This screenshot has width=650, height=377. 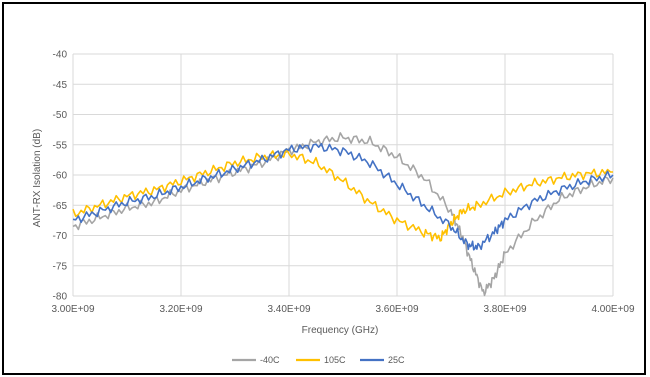 What do you see at coordinates (73, 309) in the screenshot?
I see `x-tick-label: 3.00E+09` at bounding box center [73, 309].